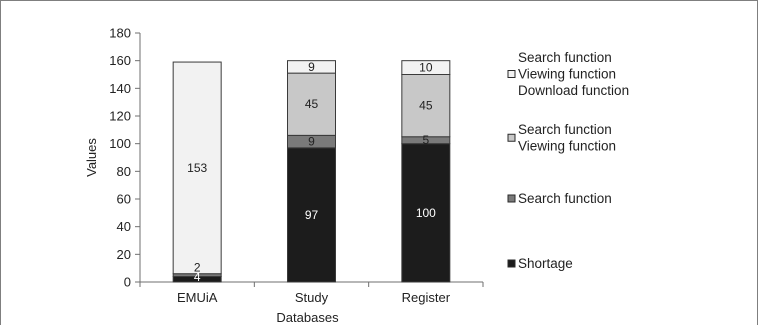  Describe the element at coordinates (197, 268) in the screenshot. I see `segment-label: 2` at that location.